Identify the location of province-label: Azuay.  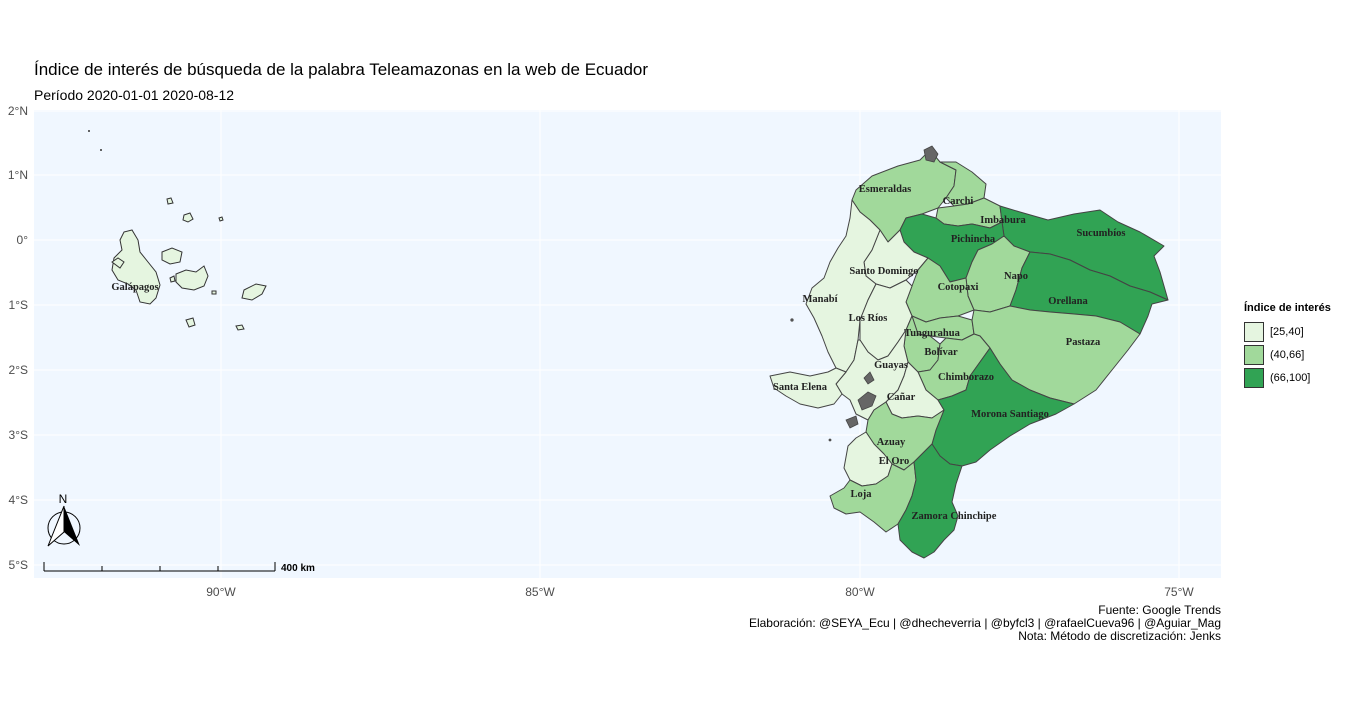
(891, 442).